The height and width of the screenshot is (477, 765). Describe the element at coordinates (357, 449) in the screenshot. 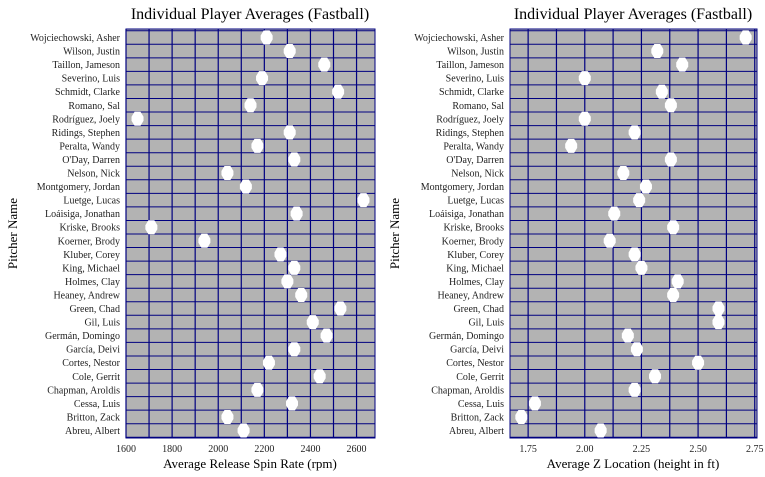

I see `x-tick-label: 2600` at that location.